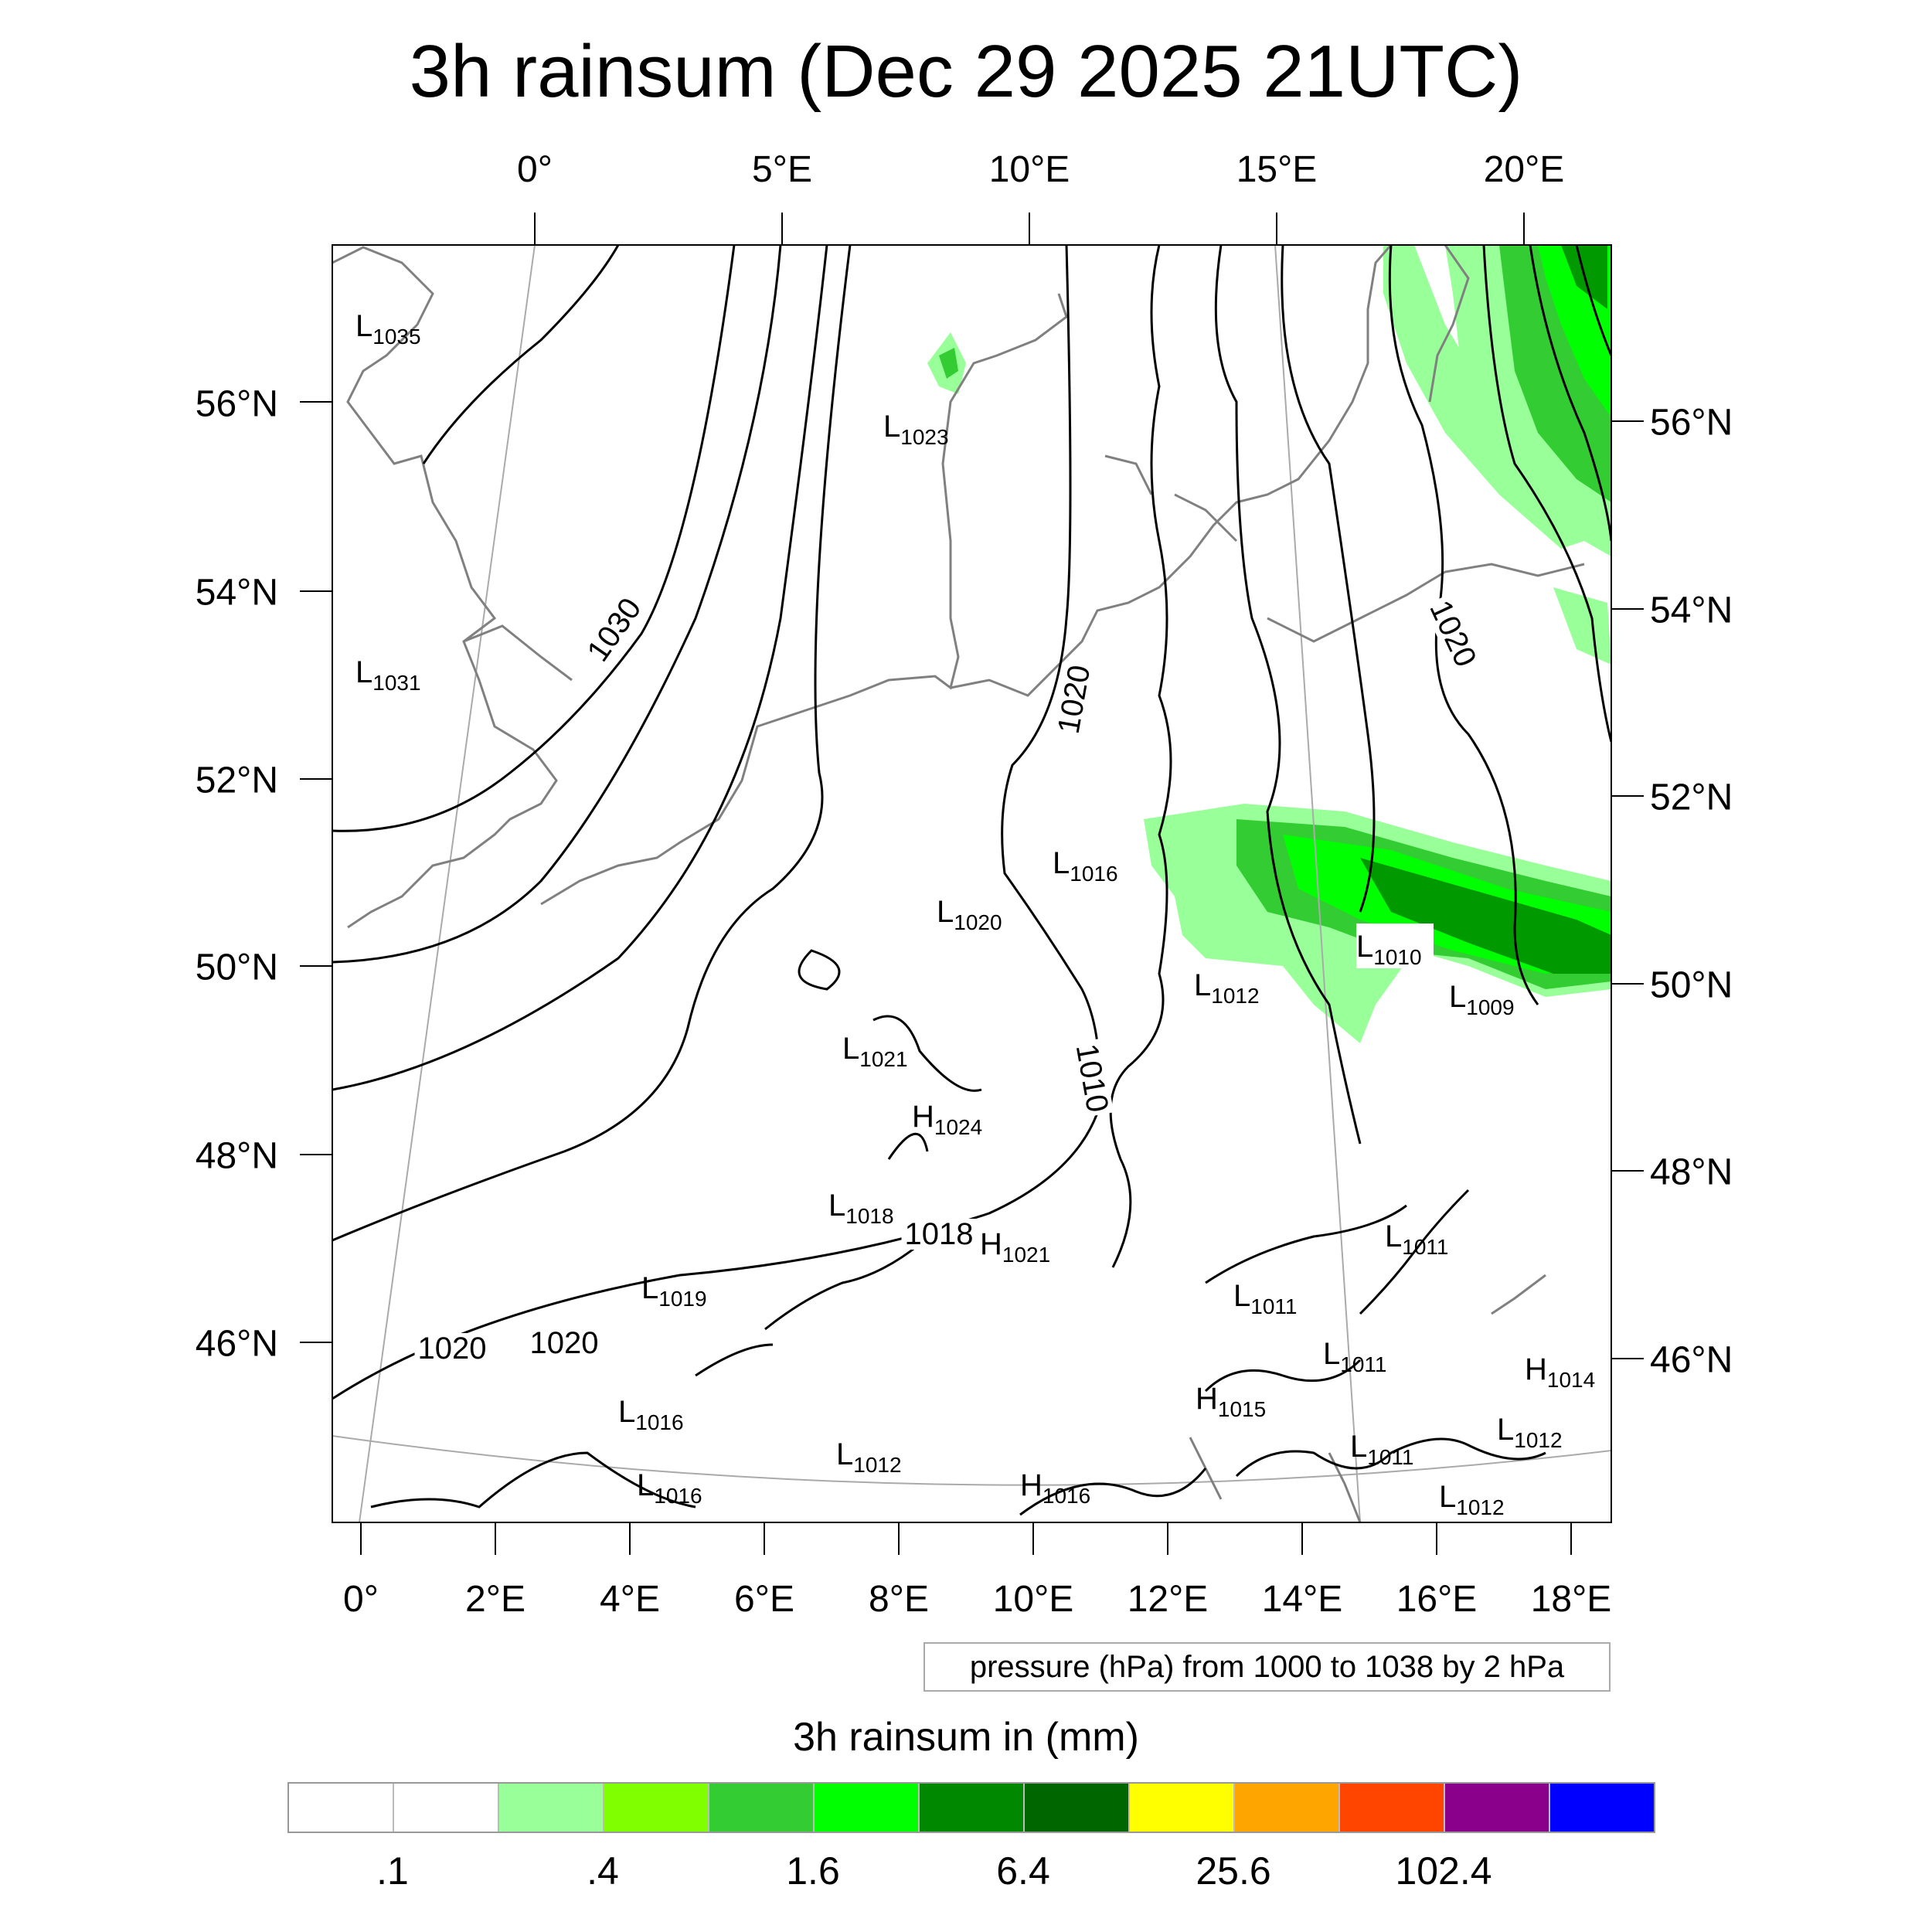  What do you see at coordinates (813, 1871) in the screenshot?
I see `colorbar-label: 1.6` at bounding box center [813, 1871].